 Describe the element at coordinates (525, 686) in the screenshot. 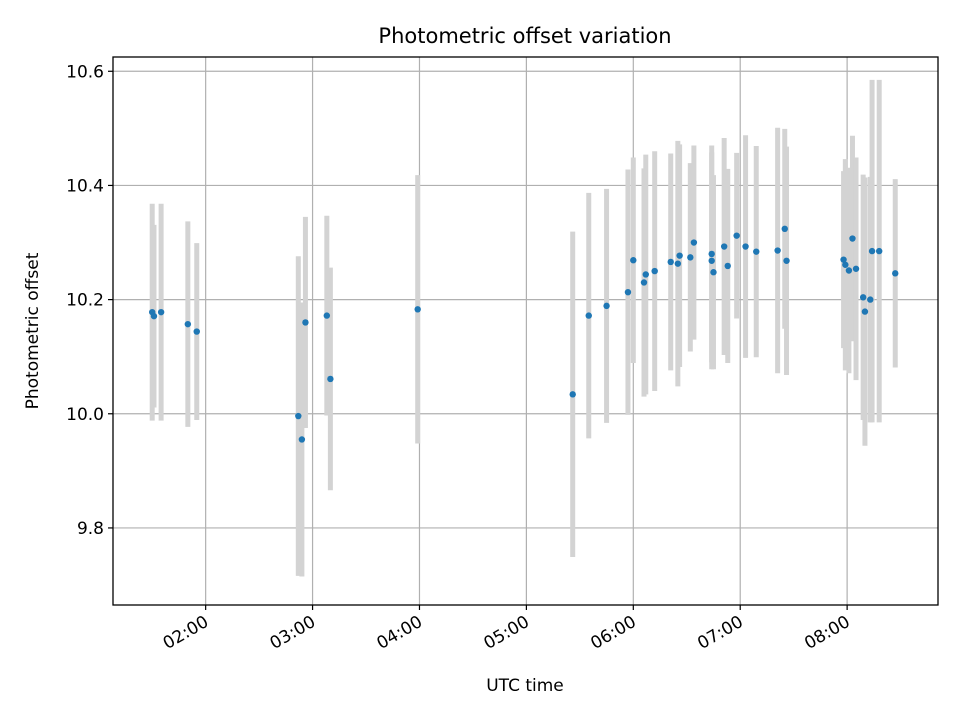

I see `x-axis-label: UTC time` at that location.